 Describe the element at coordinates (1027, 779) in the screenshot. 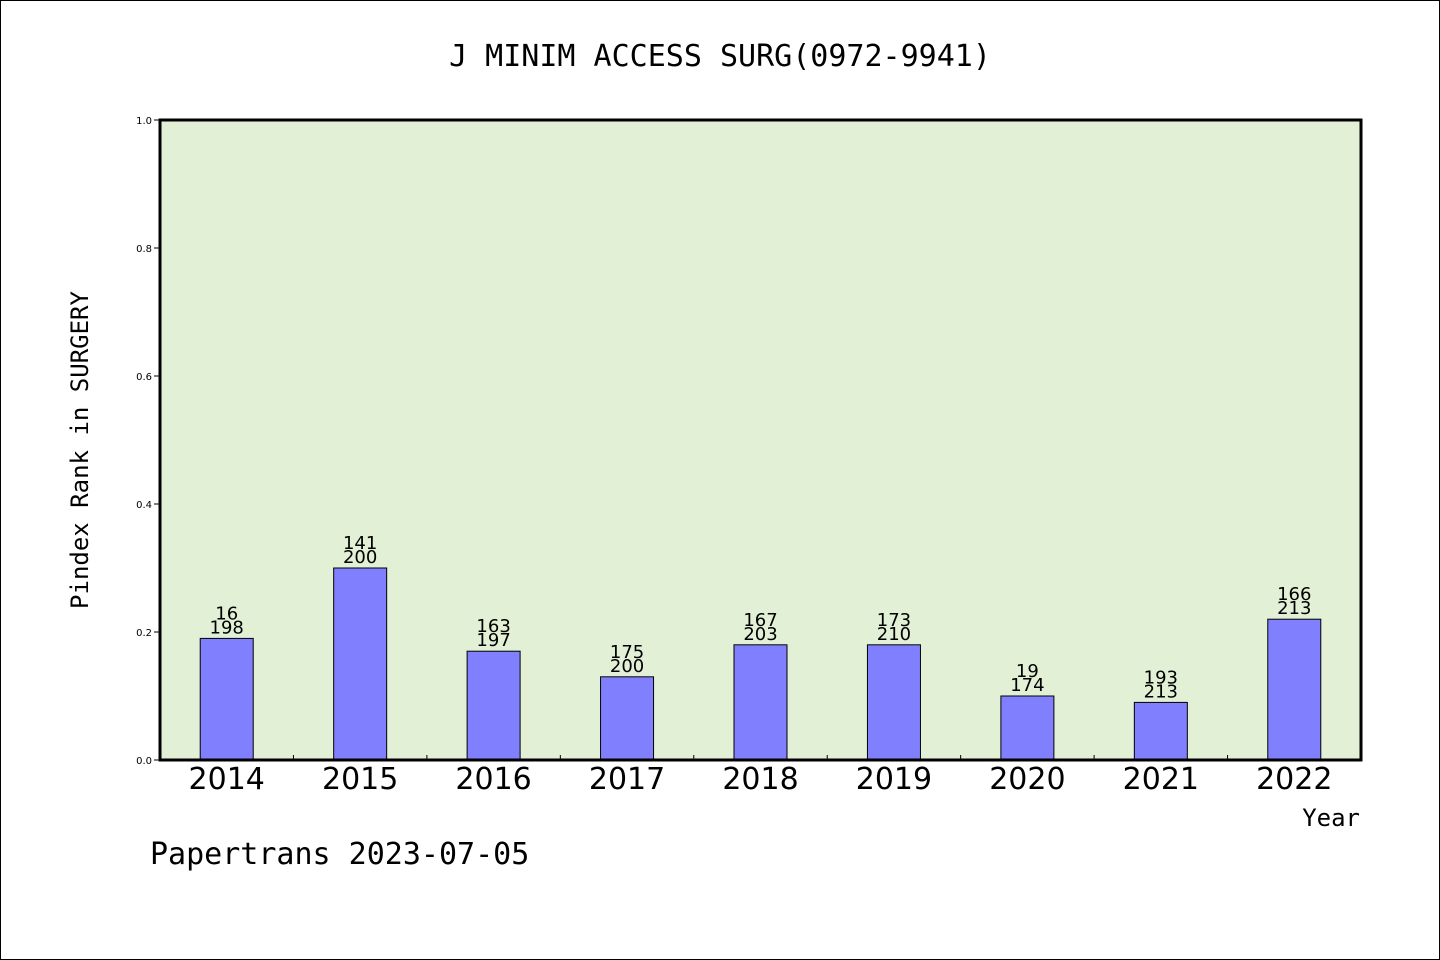

I see `x-tick-label: 2020` at that location.